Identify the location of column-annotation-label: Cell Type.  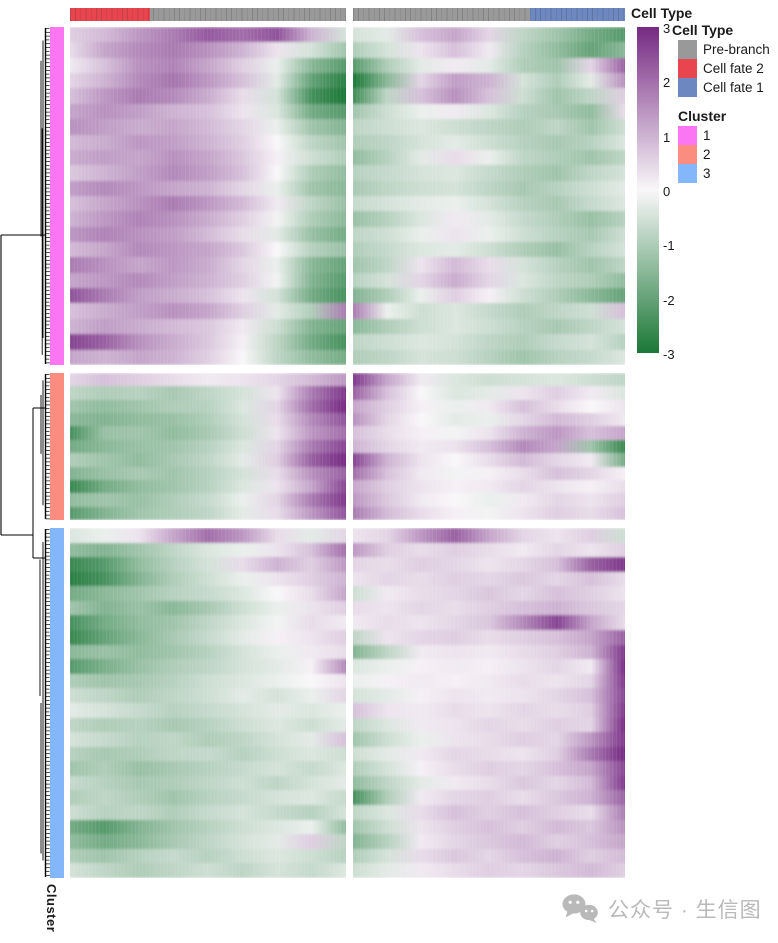
(662, 13).